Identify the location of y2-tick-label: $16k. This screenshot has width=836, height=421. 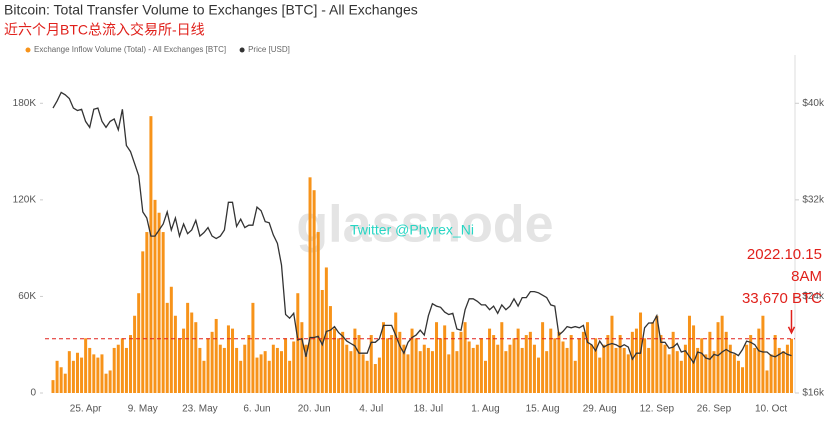
(813, 393).